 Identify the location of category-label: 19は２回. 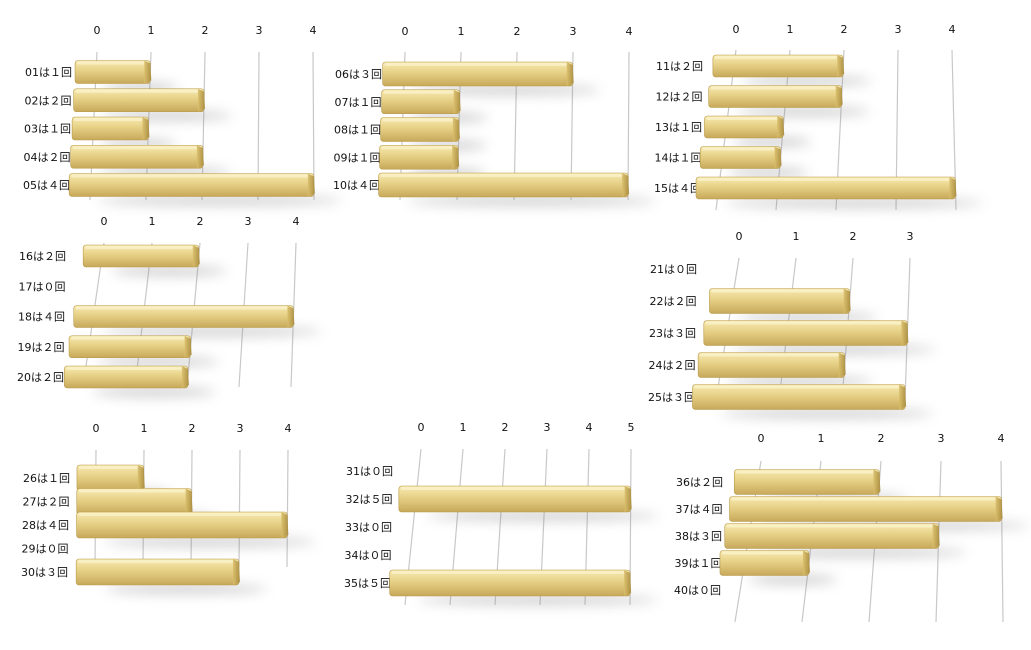
(41, 347).